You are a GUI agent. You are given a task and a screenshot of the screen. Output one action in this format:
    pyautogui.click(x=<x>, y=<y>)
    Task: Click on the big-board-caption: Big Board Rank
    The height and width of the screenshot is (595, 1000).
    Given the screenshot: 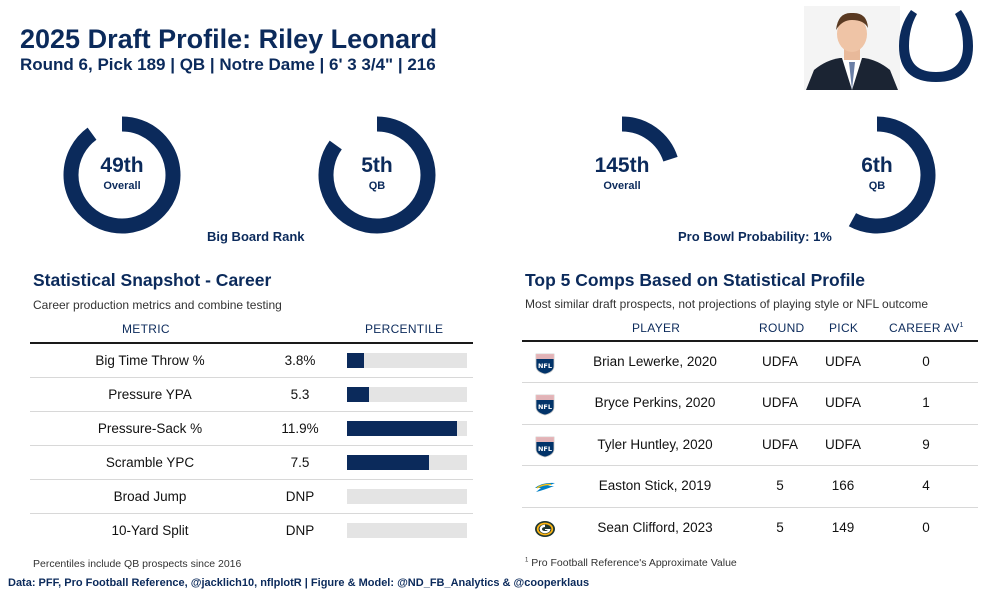 What is the action you would take?
    pyautogui.click(x=256, y=236)
    